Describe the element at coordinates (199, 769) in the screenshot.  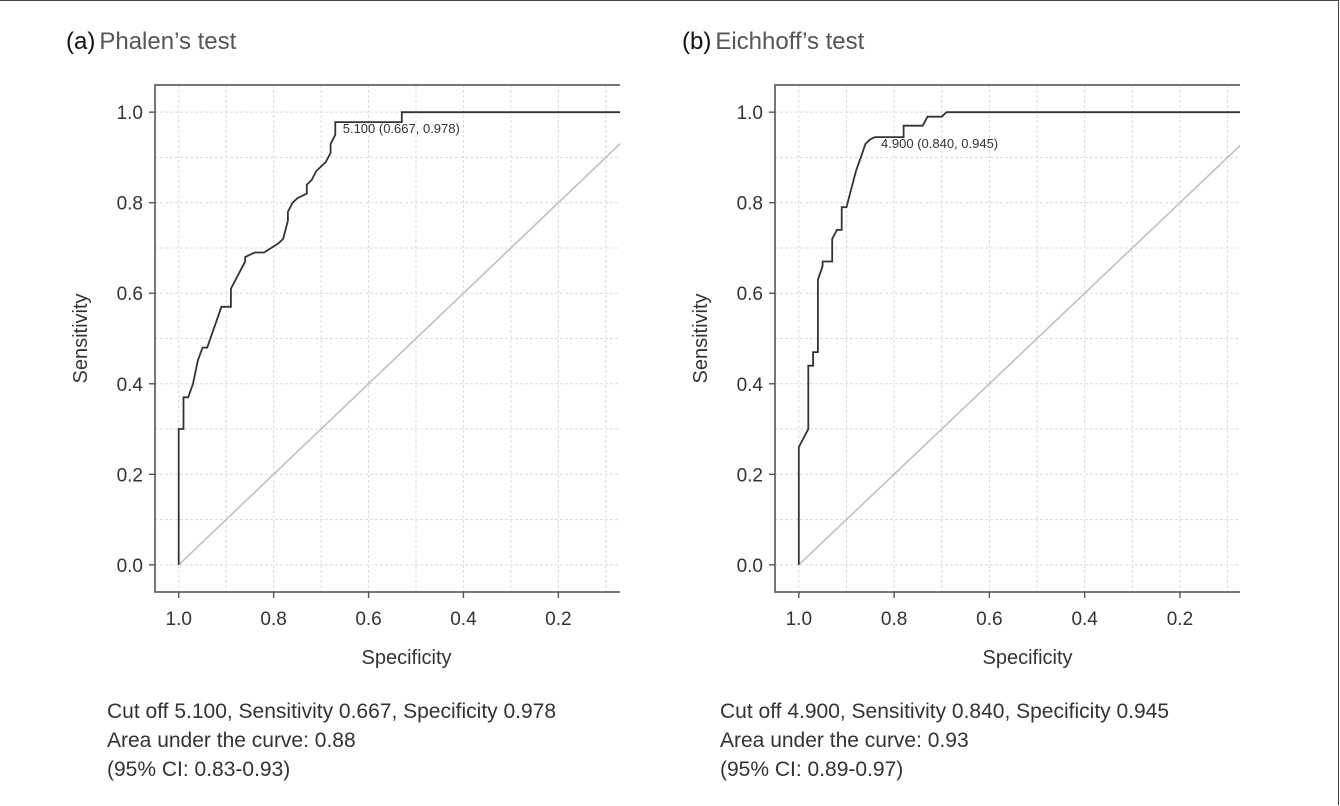
I see `caption-line-ci: (95% CI: 0.83-0.93)` at that location.